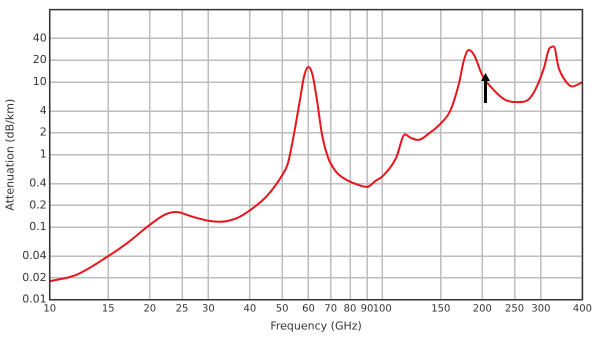 The height and width of the screenshot is (337, 595). What do you see at coordinates (208, 308) in the screenshot?
I see `x-tick-label: 30` at bounding box center [208, 308].